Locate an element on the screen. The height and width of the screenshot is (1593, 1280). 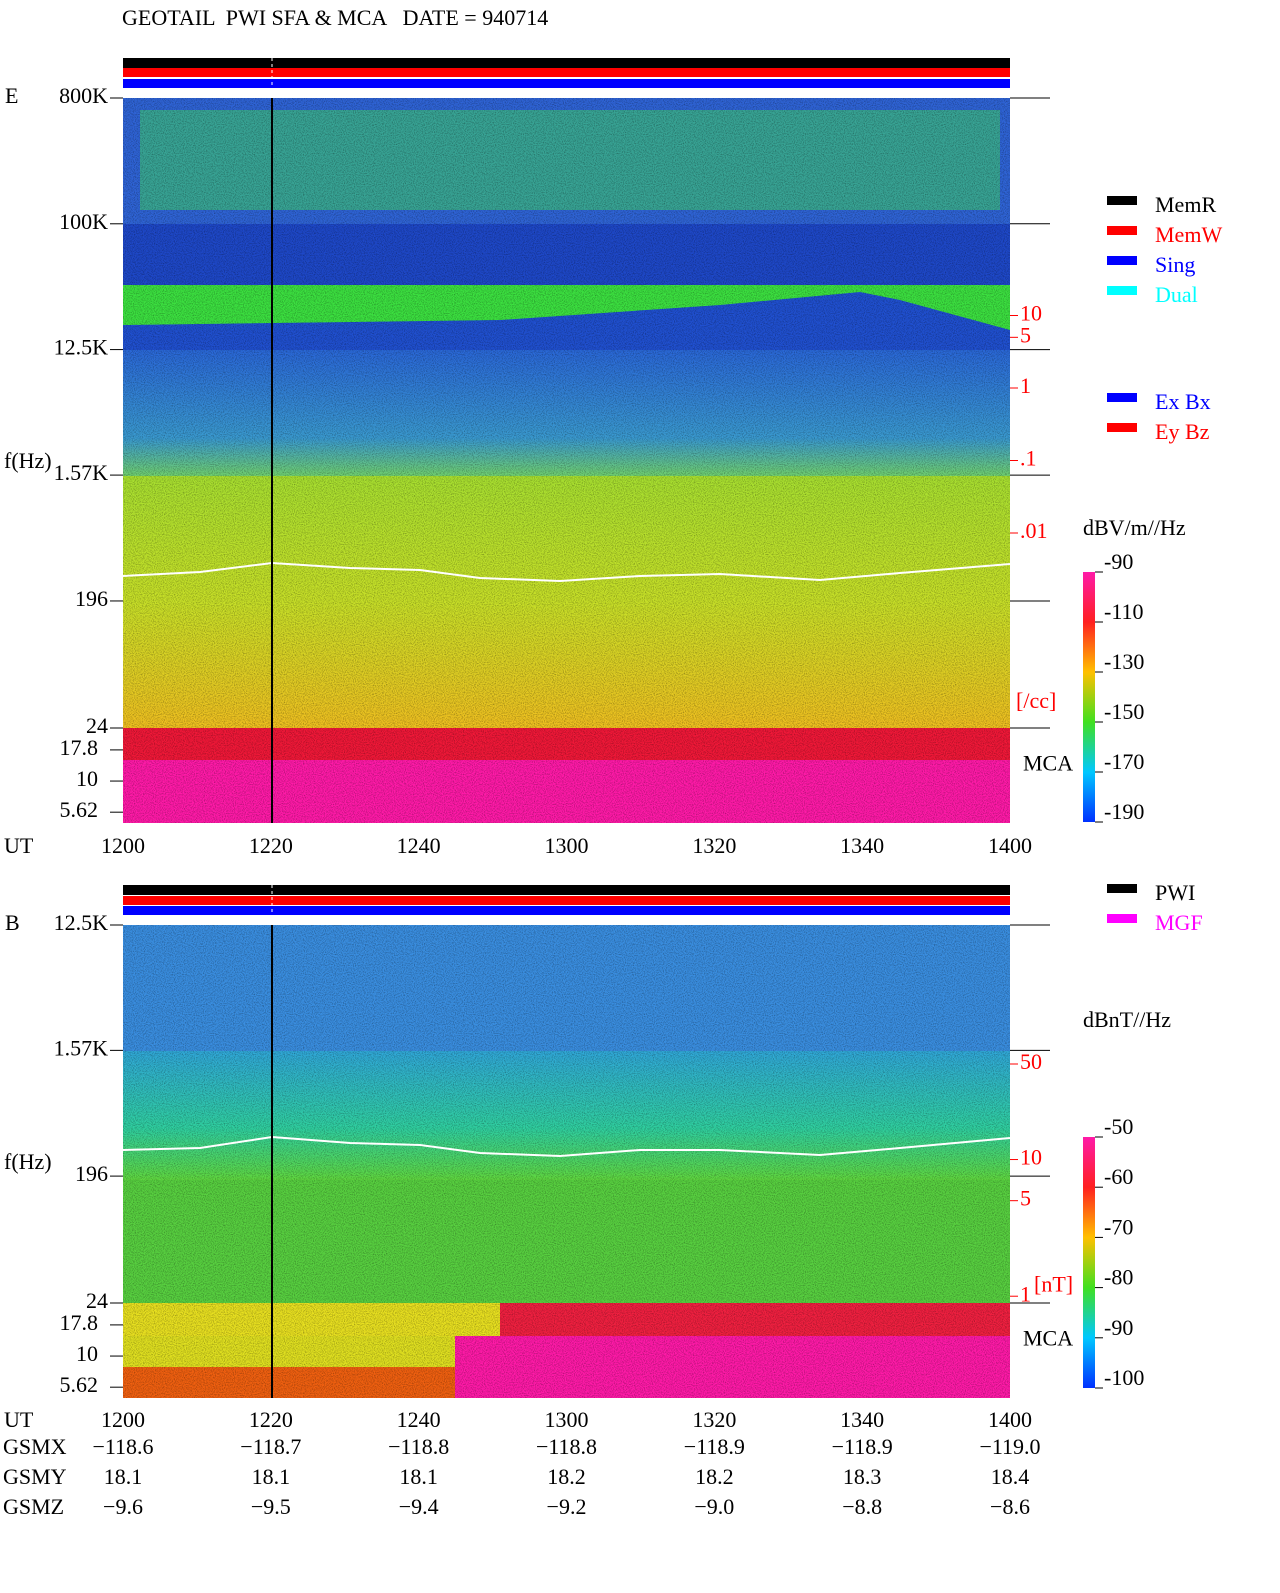
ephemeris-value: −9.6 is located at coordinates (123, 1506).